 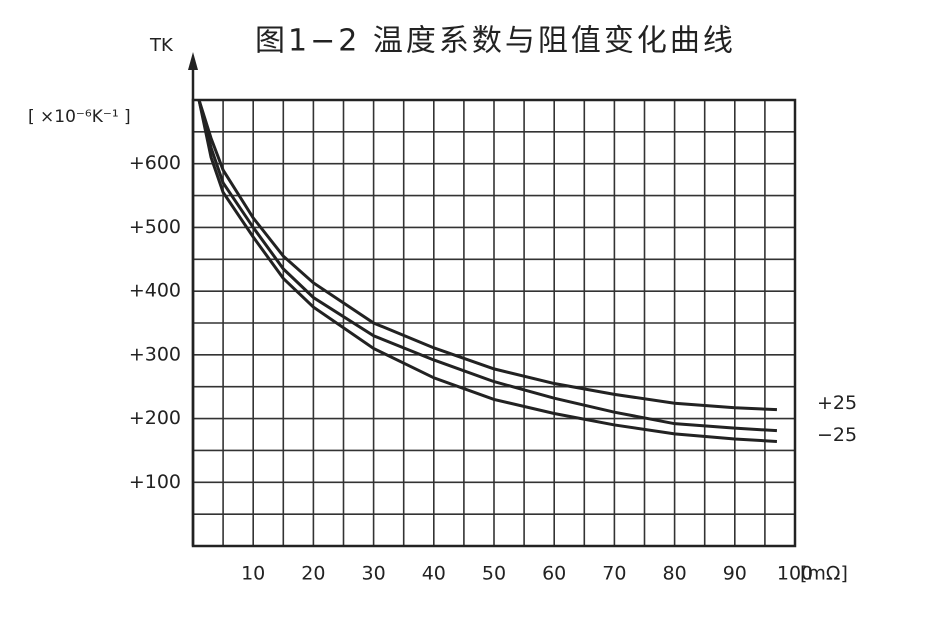 What do you see at coordinates (494, 574) in the screenshot?
I see `x-tick-label: 50` at bounding box center [494, 574].